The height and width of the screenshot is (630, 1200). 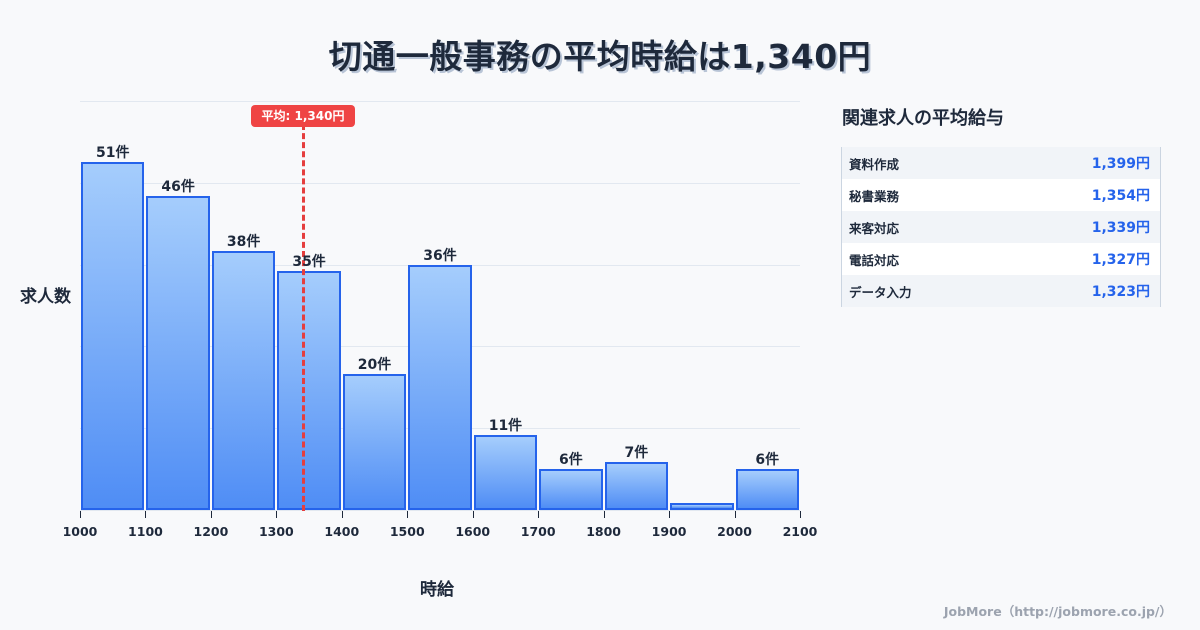 What do you see at coordinates (1057, 611) in the screenshot?
I see `footer-credit: JobMore（http://jobmore.co.jp/）` at bounding box center [1057, 611].